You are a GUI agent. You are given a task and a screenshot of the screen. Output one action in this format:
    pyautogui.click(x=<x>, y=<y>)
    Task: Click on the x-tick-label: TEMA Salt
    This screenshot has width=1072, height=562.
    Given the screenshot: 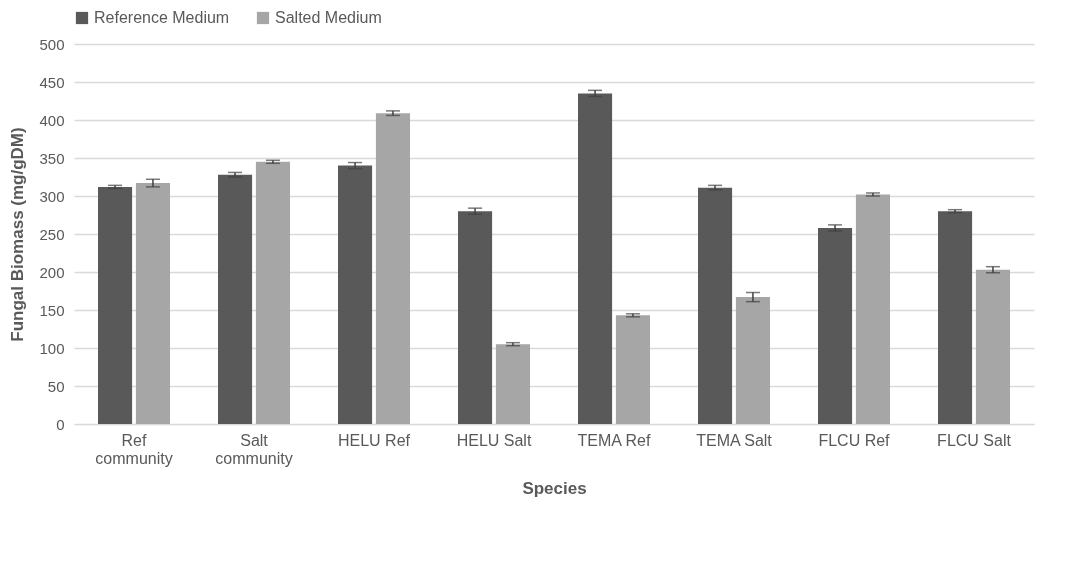 What is the action you would take?
    pyautogui.click(x=734, y=440)
    